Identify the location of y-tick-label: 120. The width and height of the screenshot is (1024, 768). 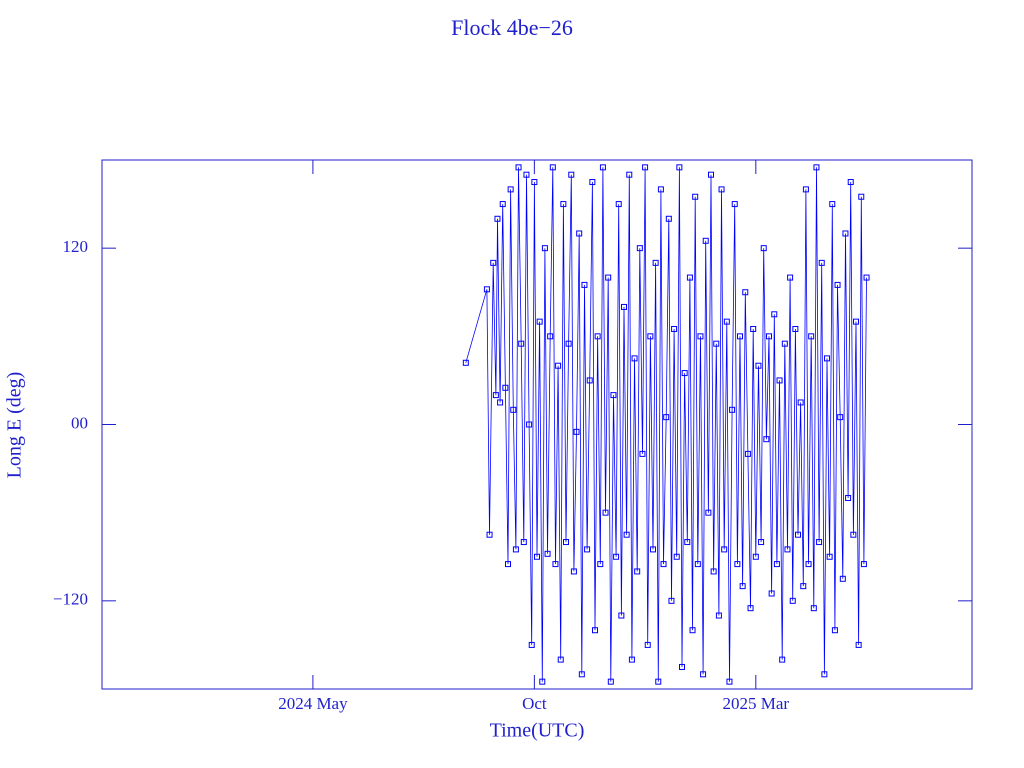
(76, 246).